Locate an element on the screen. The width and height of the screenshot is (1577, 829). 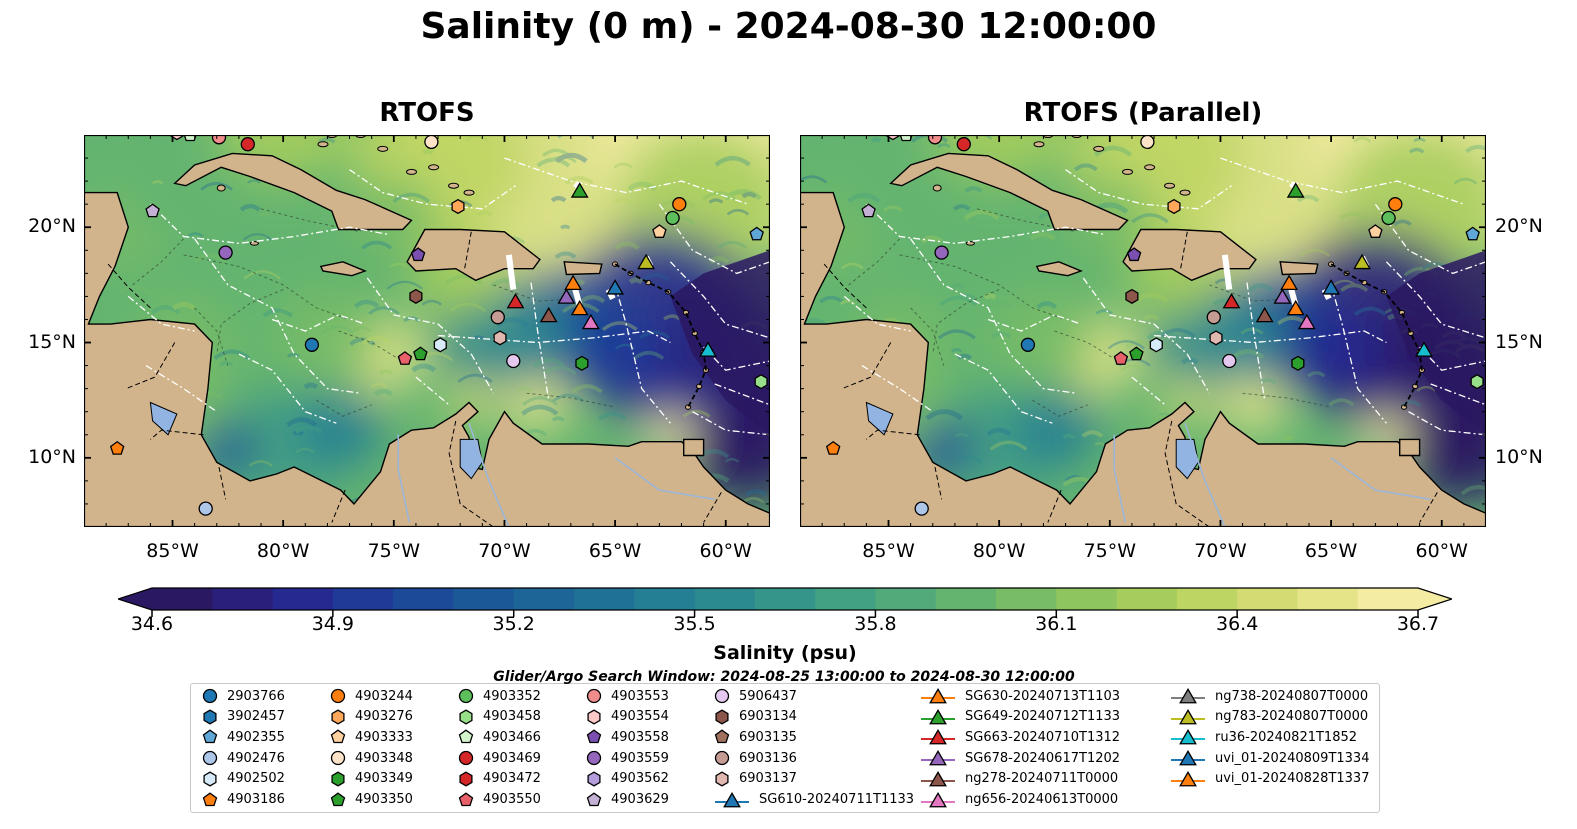
legend-label: 4903550 is located at coordinates (512, 799).